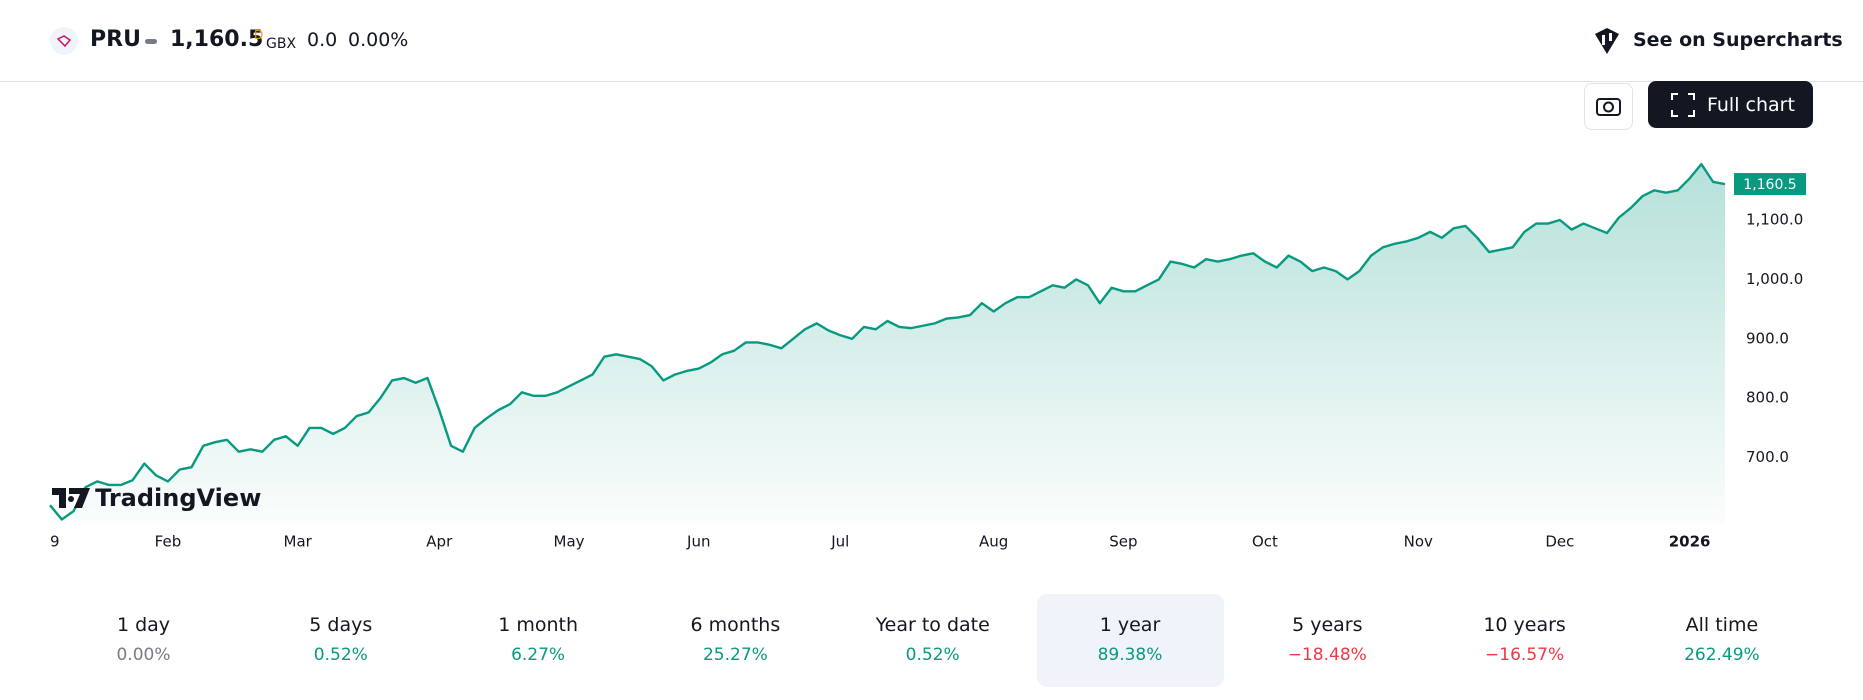 The width and height of the screenshot is (1863, 700). What do you see at coordinates (143, 655) in the screenshot?
I see `period-change: 0.00%` at bounding box center [143, 655].